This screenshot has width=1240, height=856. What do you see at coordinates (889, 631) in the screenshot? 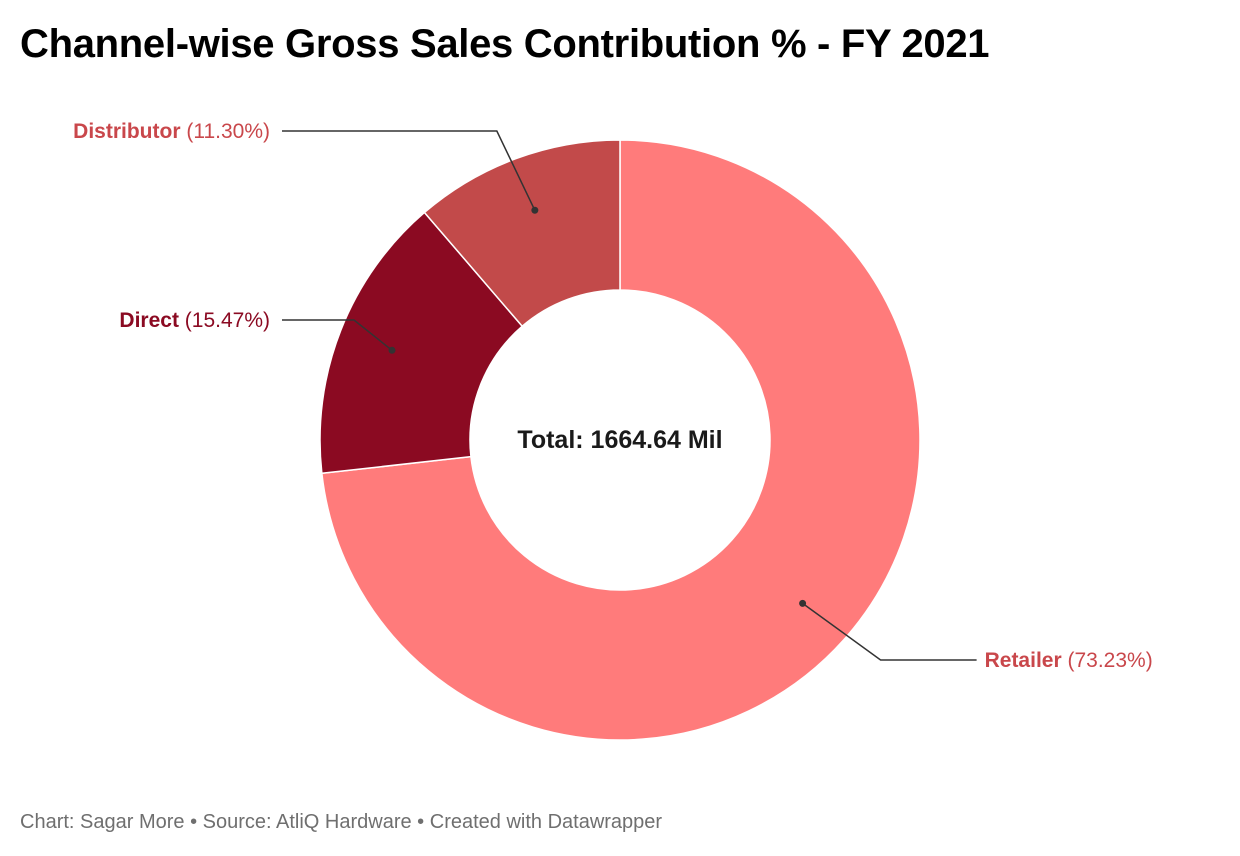
I see `leader-line-retailer` at bounding box center [889, 631].